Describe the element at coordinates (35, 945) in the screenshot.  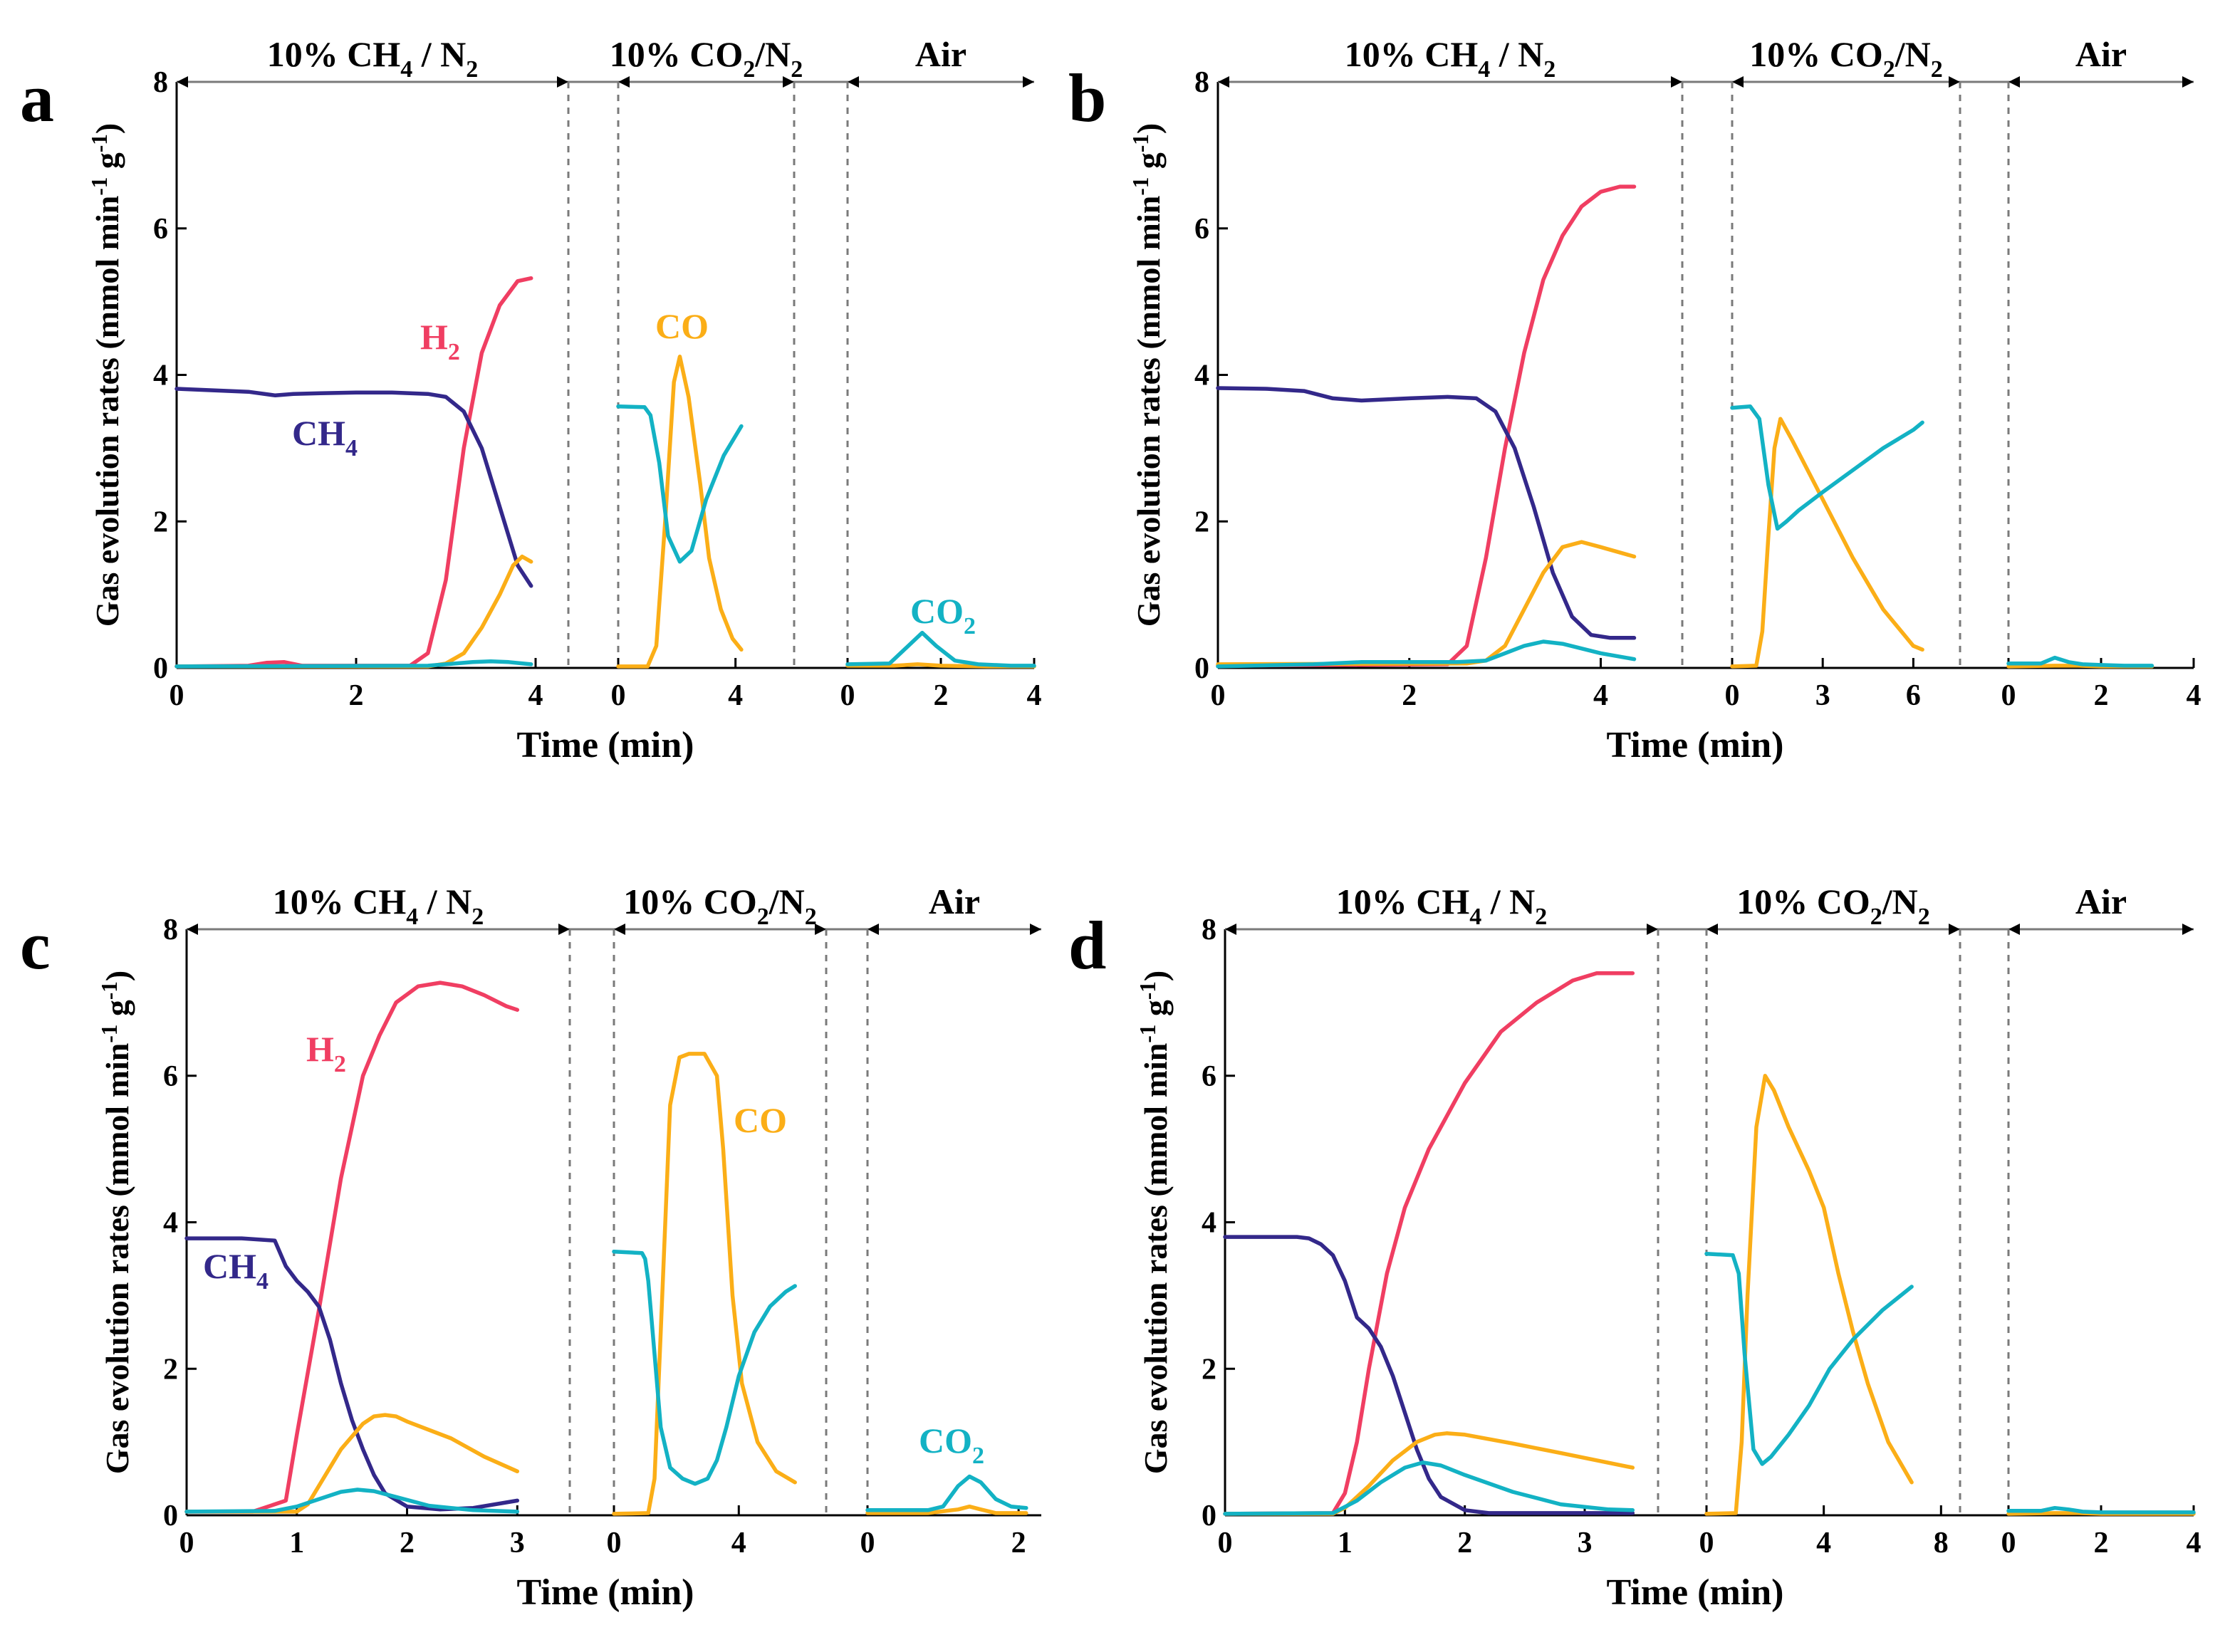
I see `panel-letter: c` at that location.